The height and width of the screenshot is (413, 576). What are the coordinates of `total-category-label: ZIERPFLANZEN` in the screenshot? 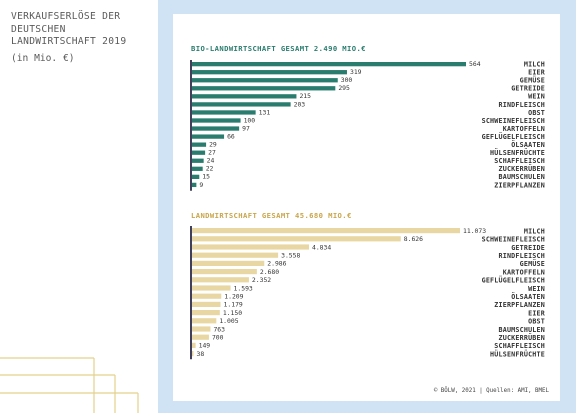 It's located at (519, 305).